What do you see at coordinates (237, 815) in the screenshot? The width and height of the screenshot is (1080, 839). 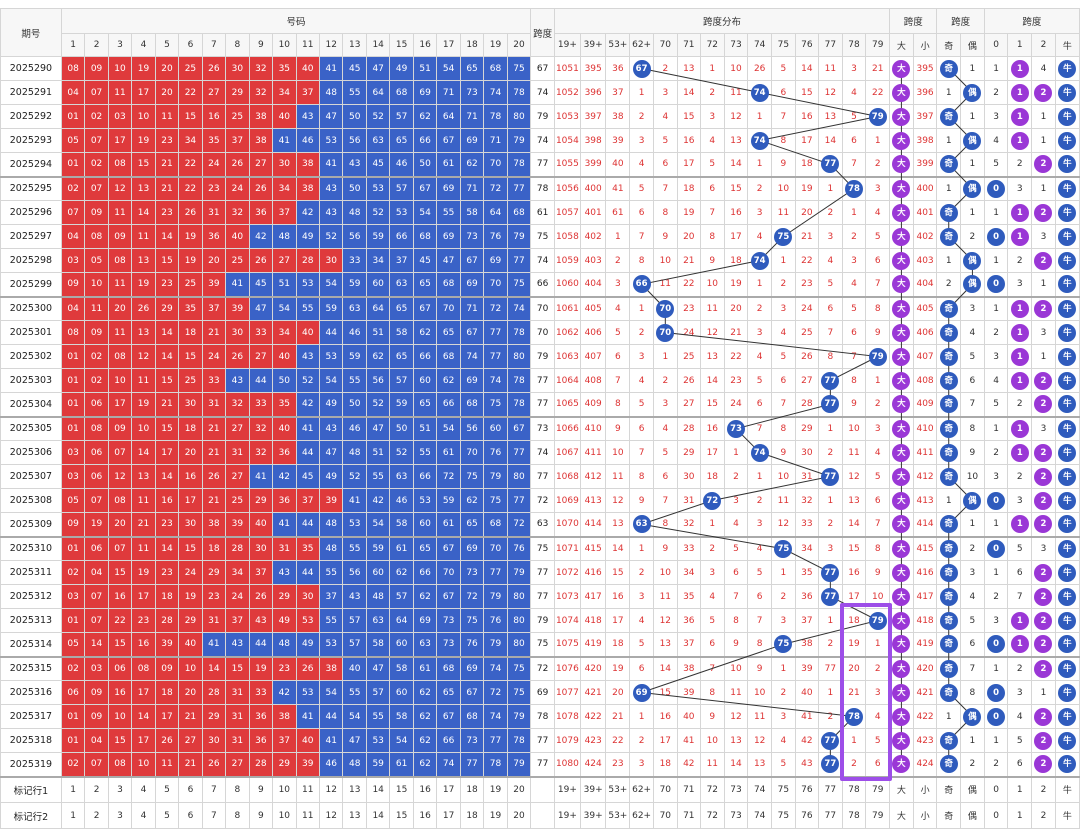 I see `footer-number: 8` at bounding box center [237, 815].